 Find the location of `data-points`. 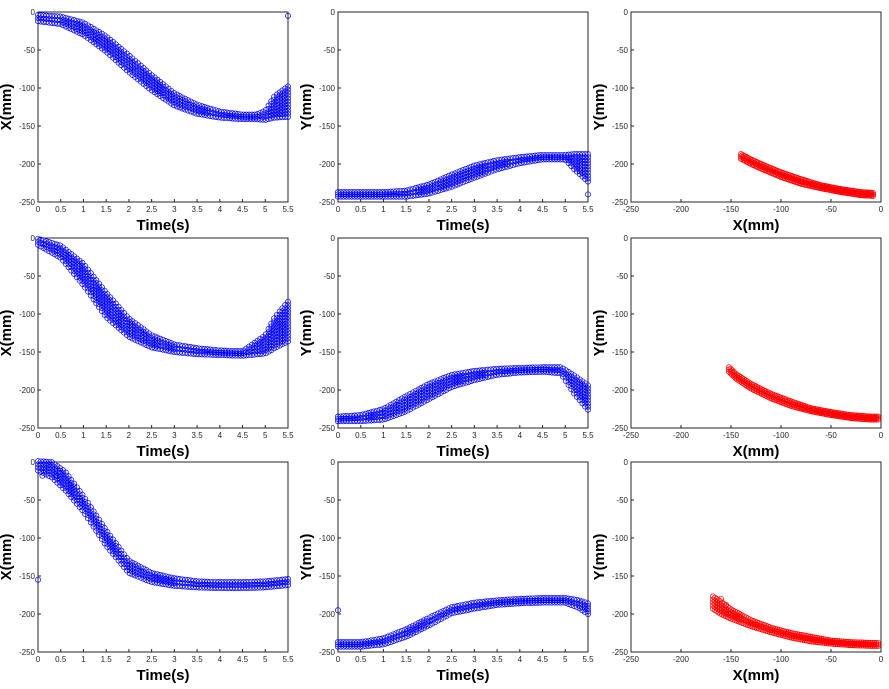

data-points is located at coordinates (463, 394).